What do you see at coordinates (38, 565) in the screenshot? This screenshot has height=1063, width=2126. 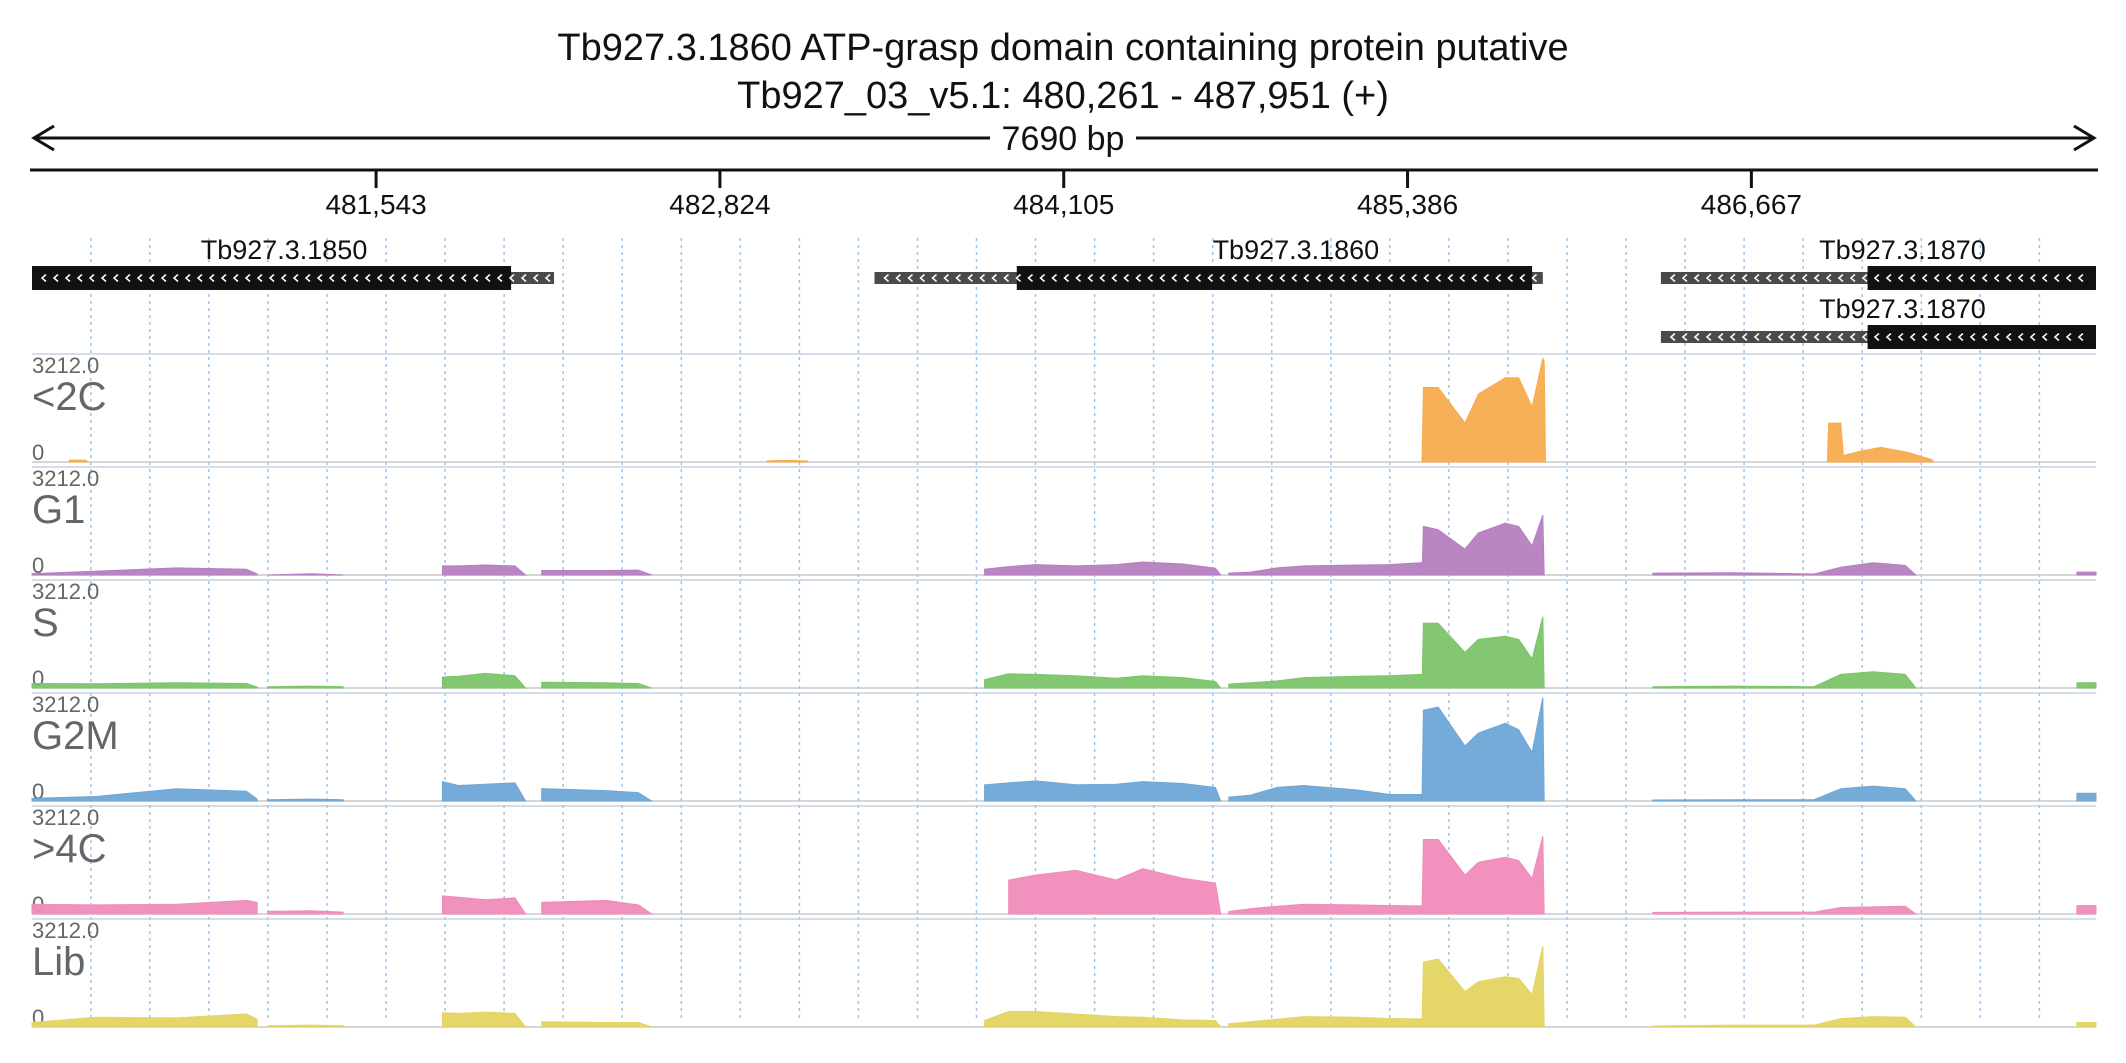 I see `track-scale-min: 0` at bounding box center [38, 565].